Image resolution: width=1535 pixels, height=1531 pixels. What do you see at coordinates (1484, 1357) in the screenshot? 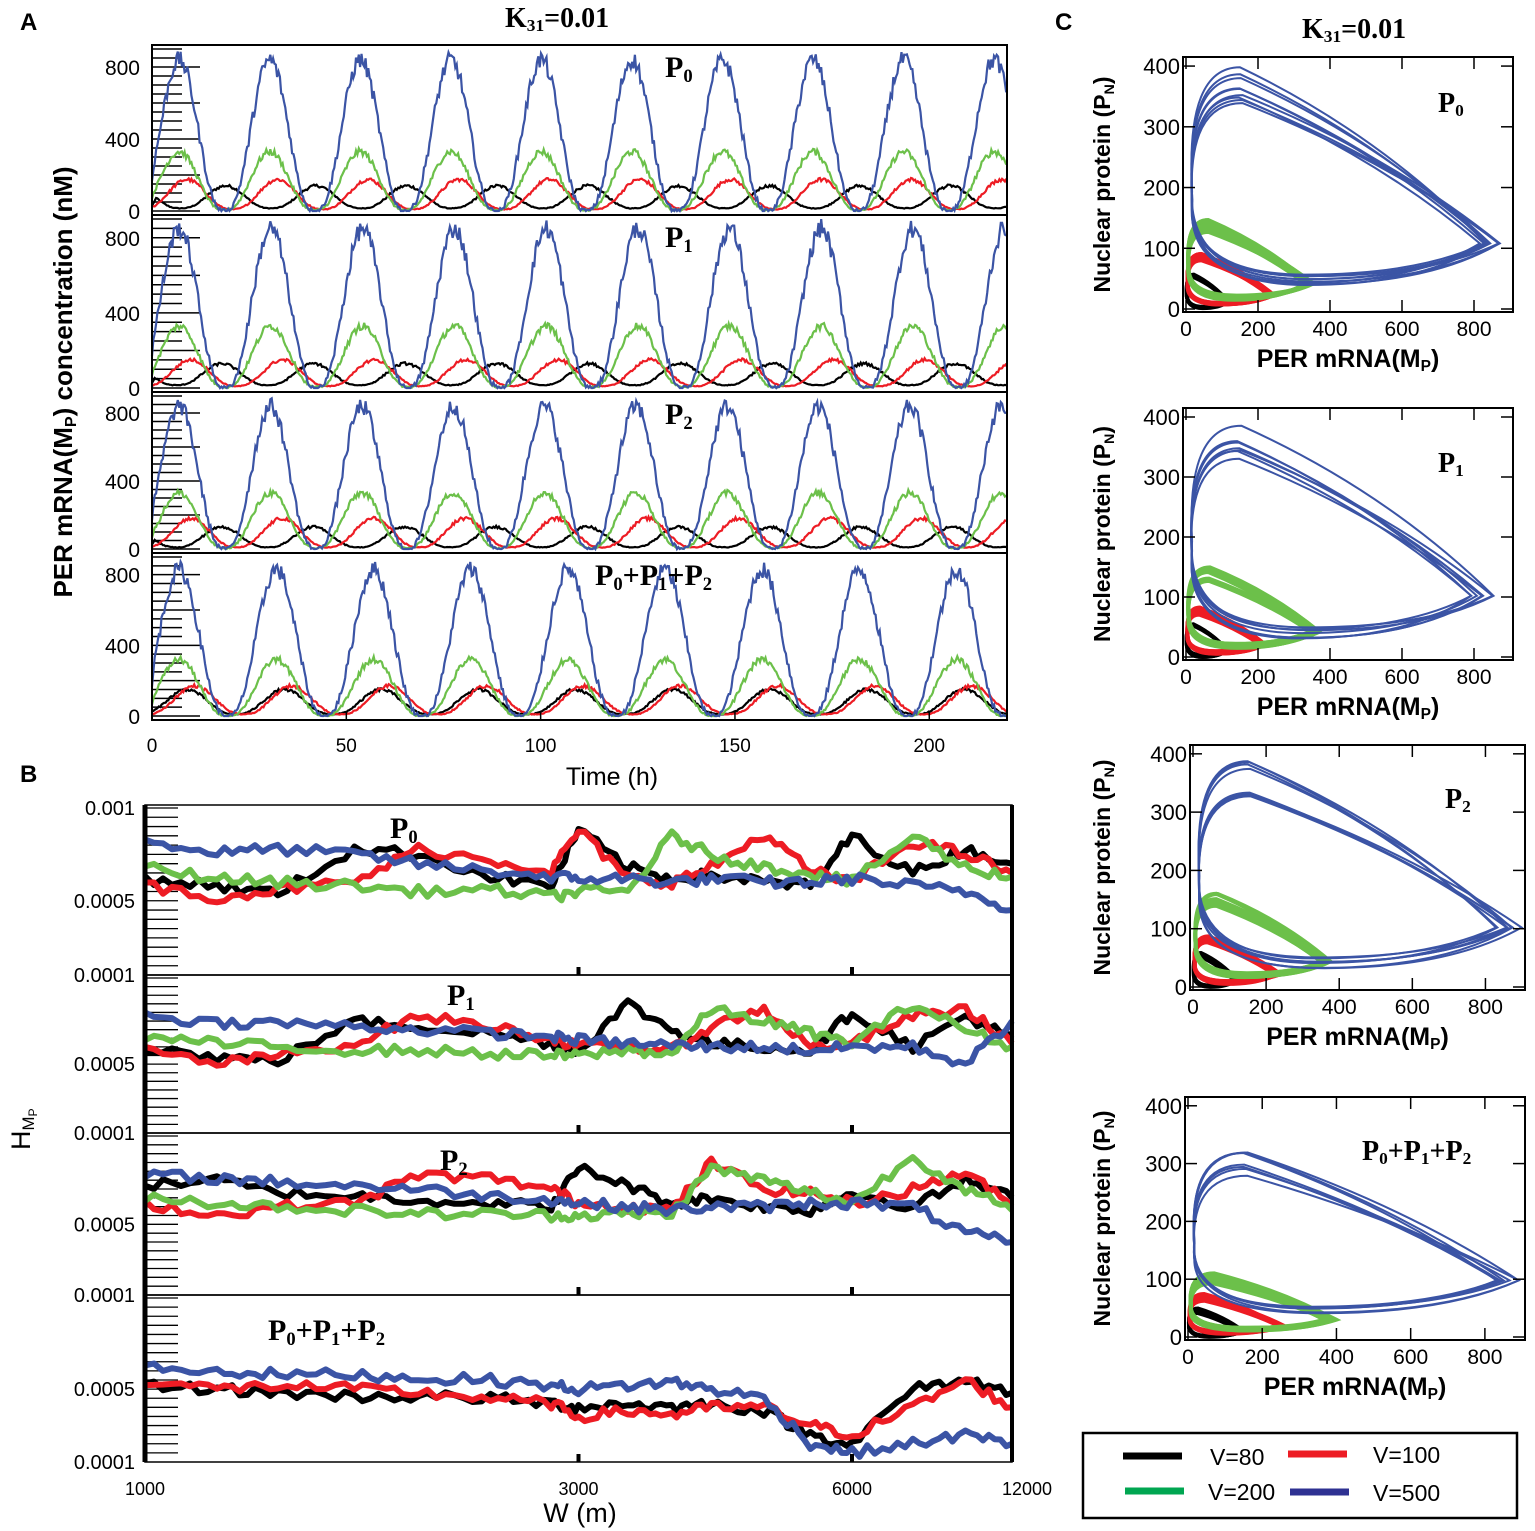
I see `x-tick-label: 800` at bounding box center [1484, 1357].